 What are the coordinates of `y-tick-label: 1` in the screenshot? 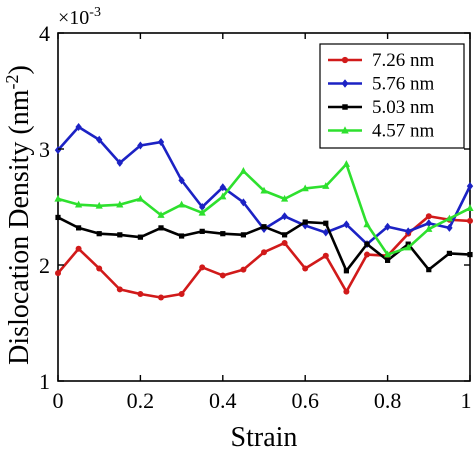 It's located at (44, 381).